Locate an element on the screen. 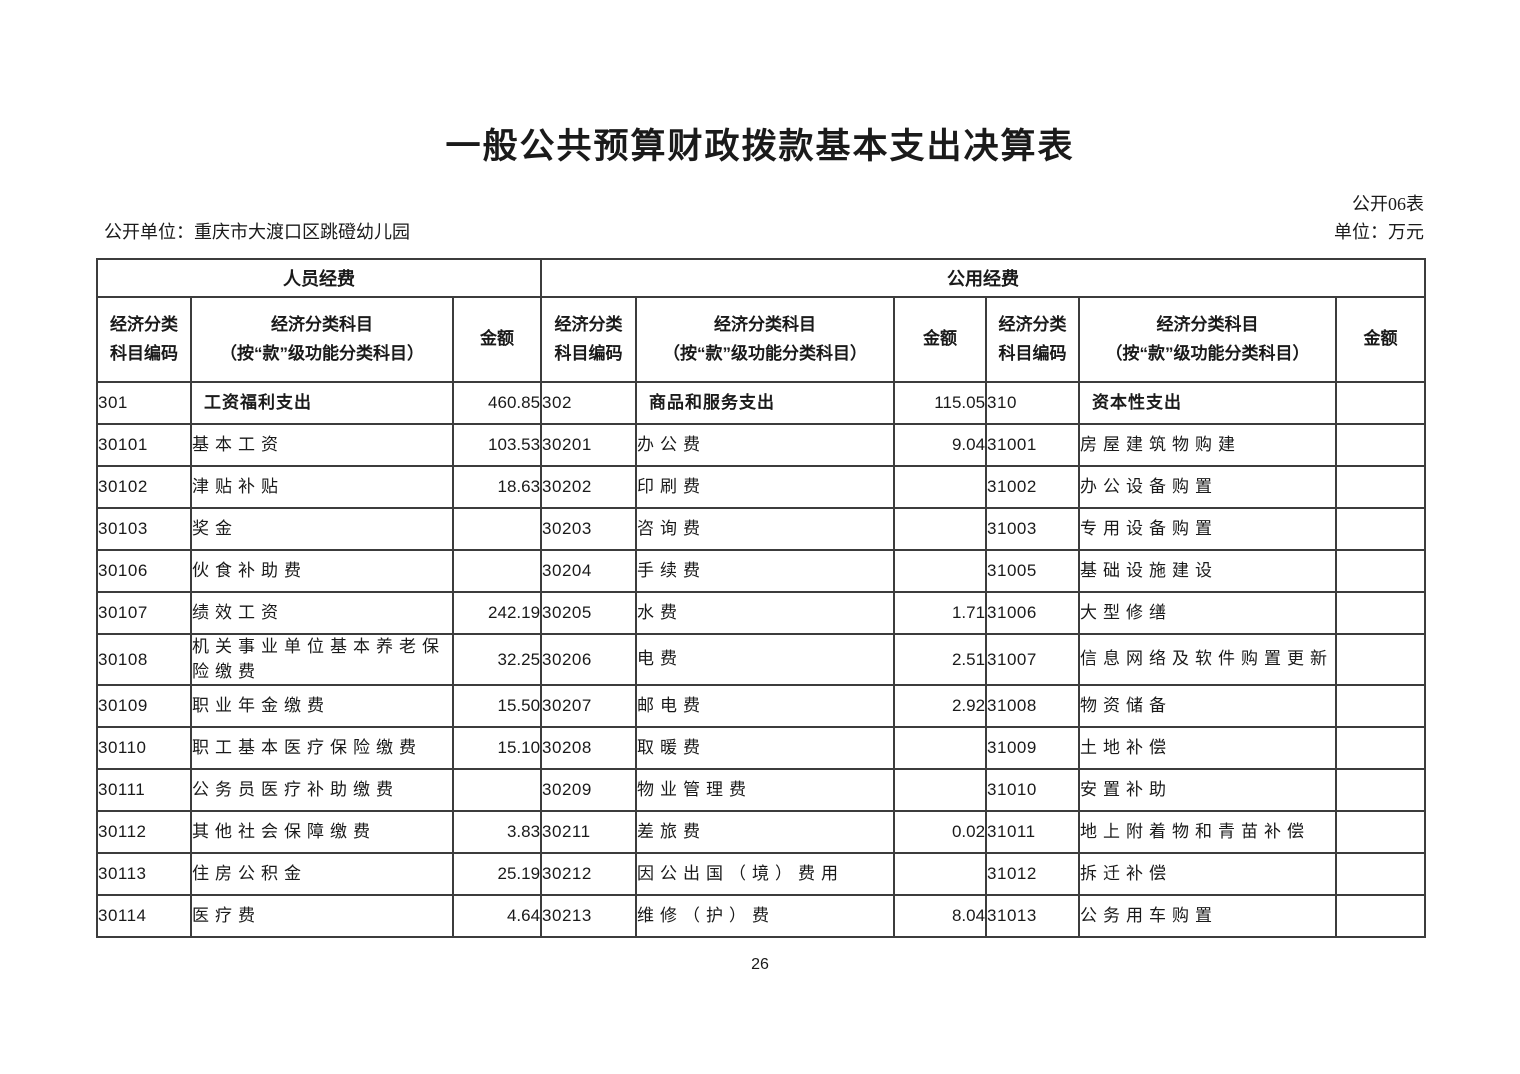 This screenshot has width=1520, height=1074. code-cell: 302 is located at coordinates (589, 403).